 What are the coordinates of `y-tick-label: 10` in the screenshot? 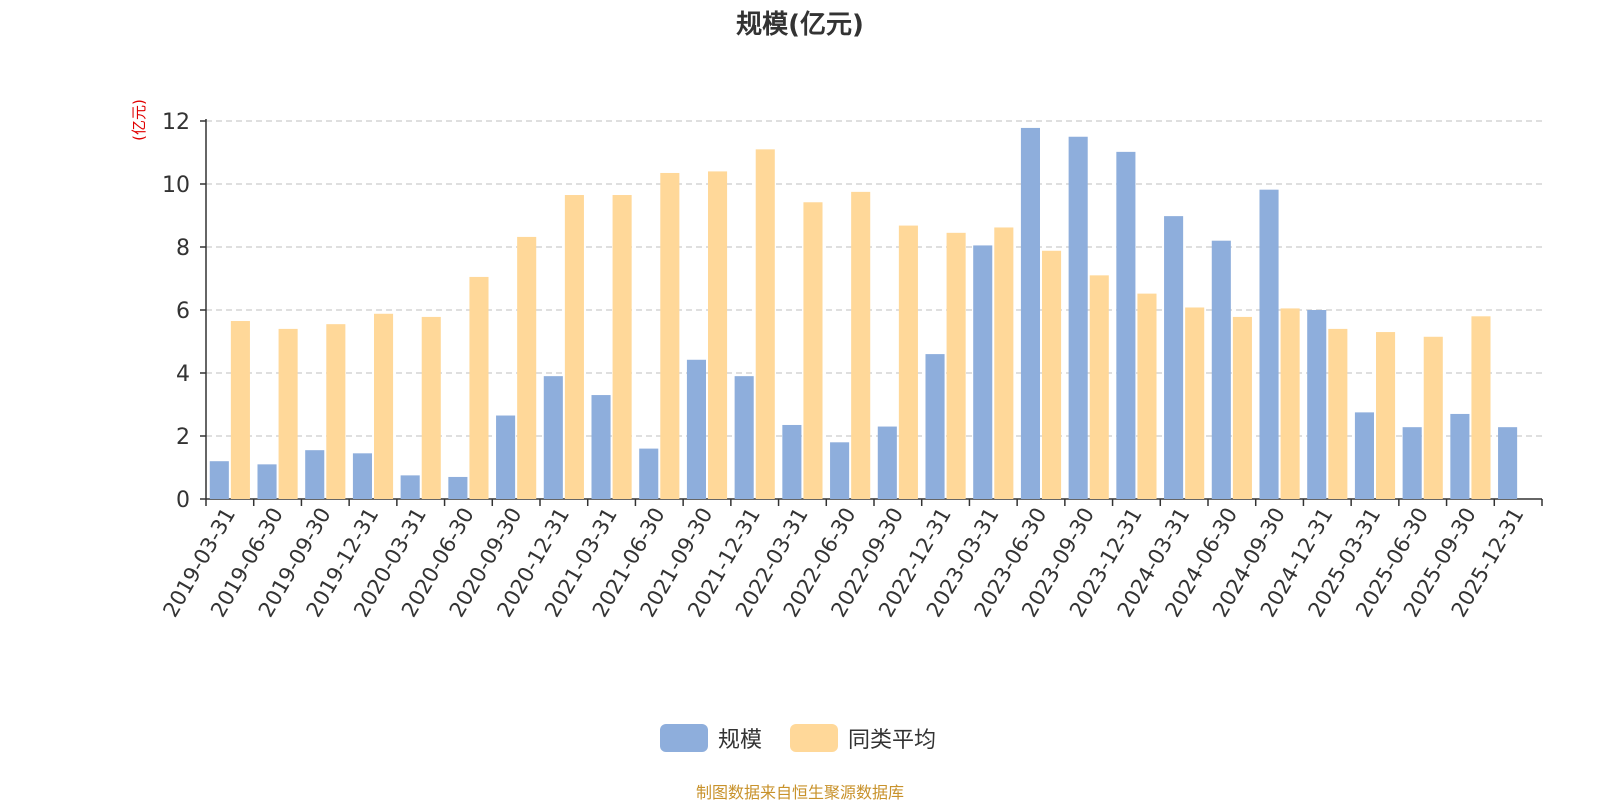 It's located at (176, 185).